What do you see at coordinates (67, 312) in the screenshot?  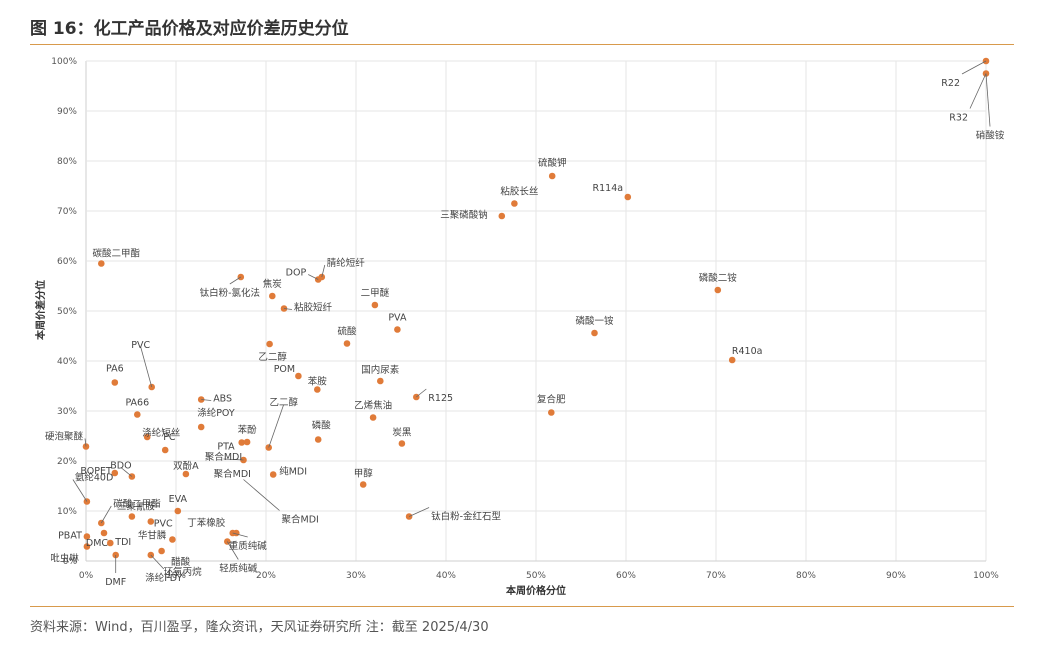 I see `y-tick-label: 50%` at bounding box center [67, 312].